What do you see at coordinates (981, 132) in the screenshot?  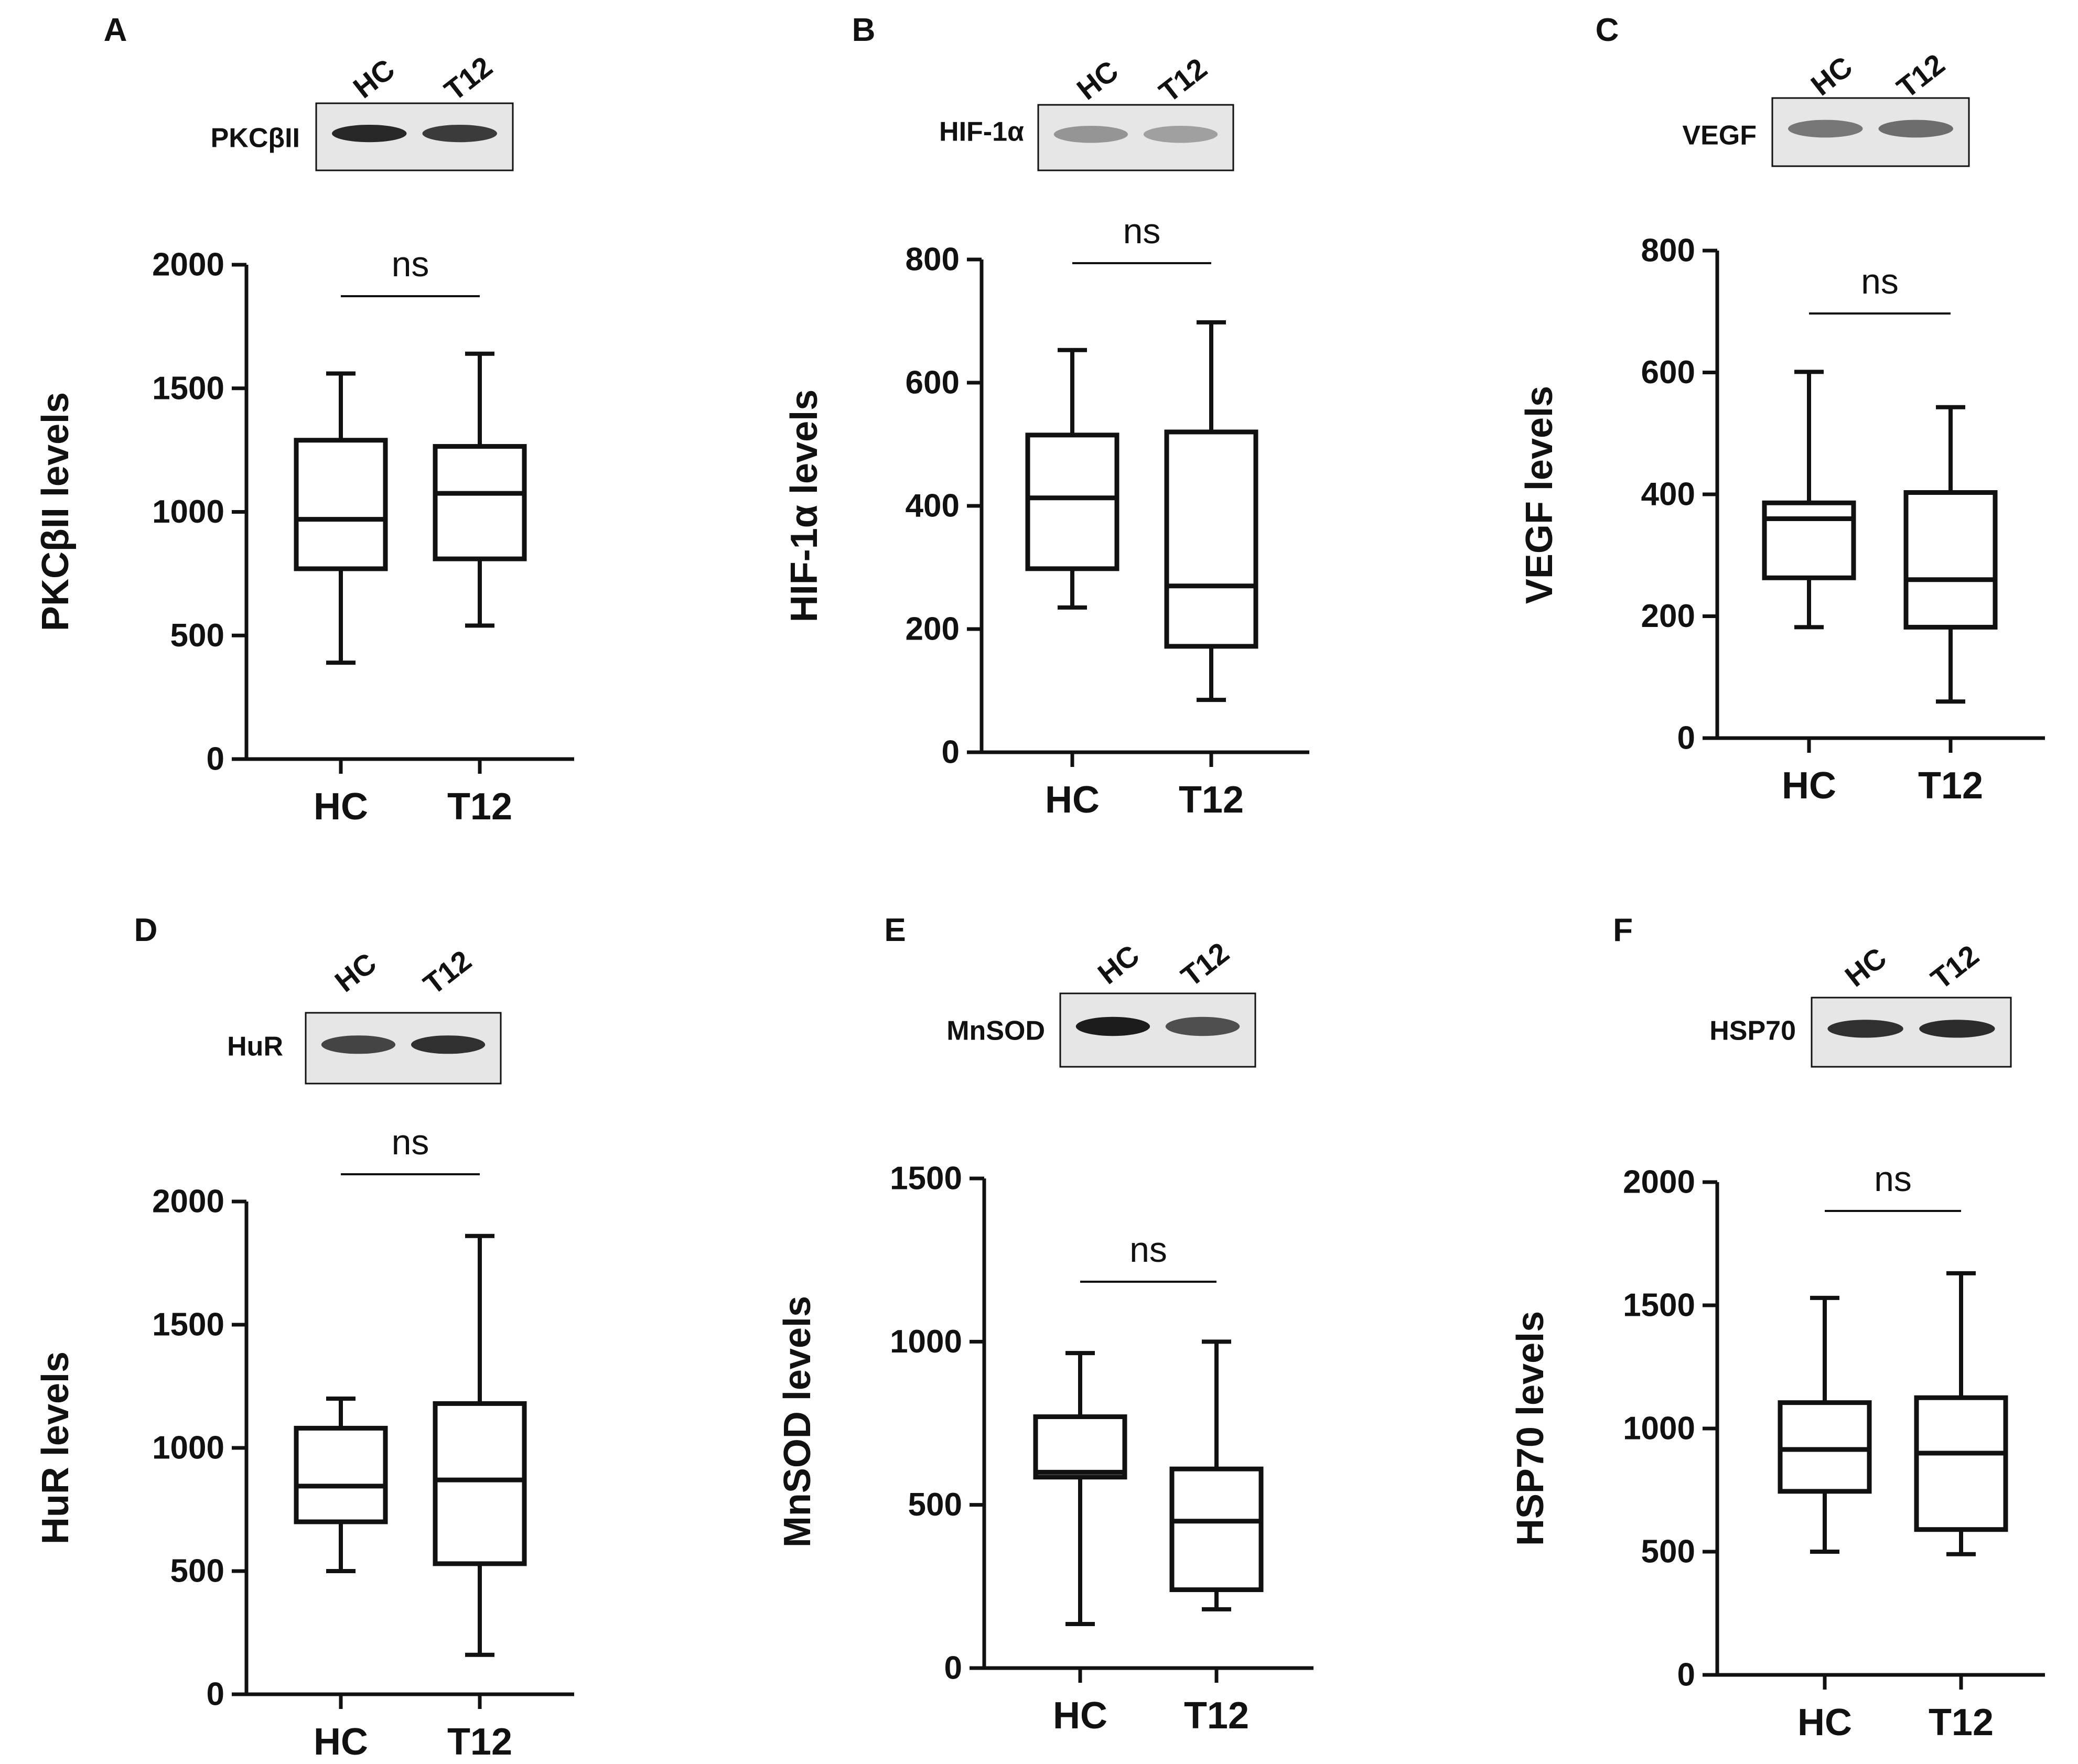 I see `protein-label: HIF-1α` at bounding box center [981, 132].